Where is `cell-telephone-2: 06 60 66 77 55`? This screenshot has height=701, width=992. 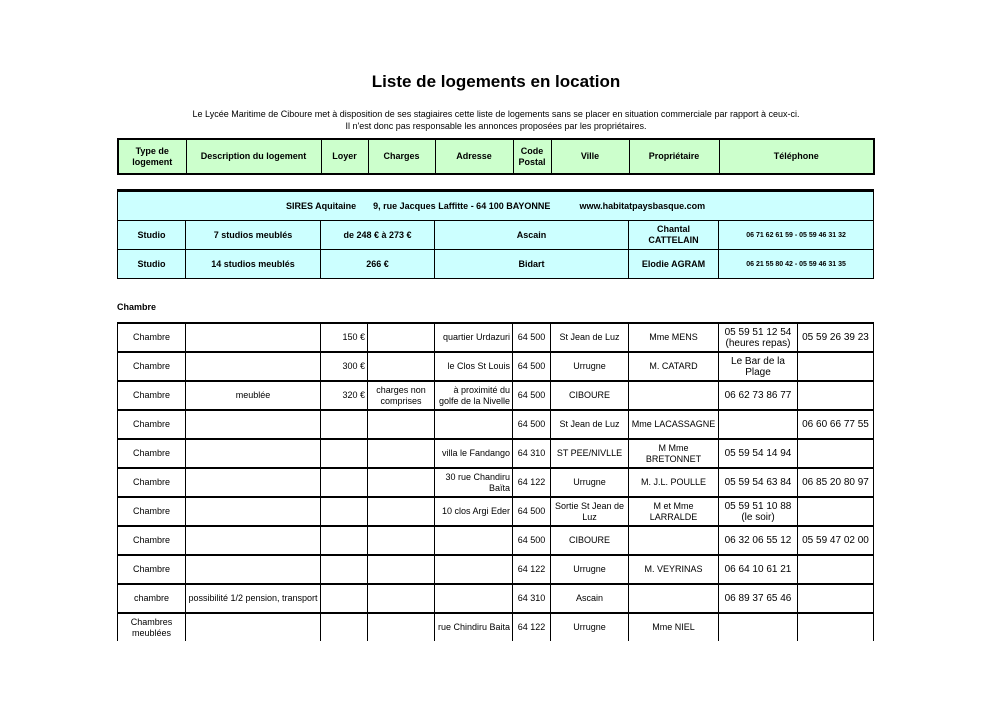 cell-telephone-2: 06 60 66 77 55 is located at coordinates (835, 424).